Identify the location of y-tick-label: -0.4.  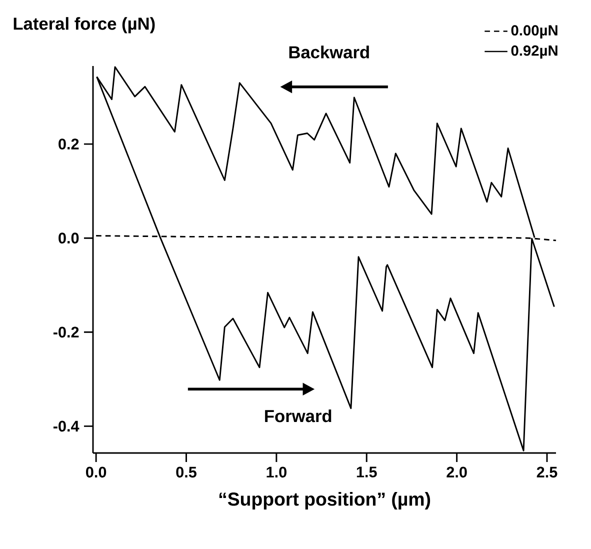
(66, 426).